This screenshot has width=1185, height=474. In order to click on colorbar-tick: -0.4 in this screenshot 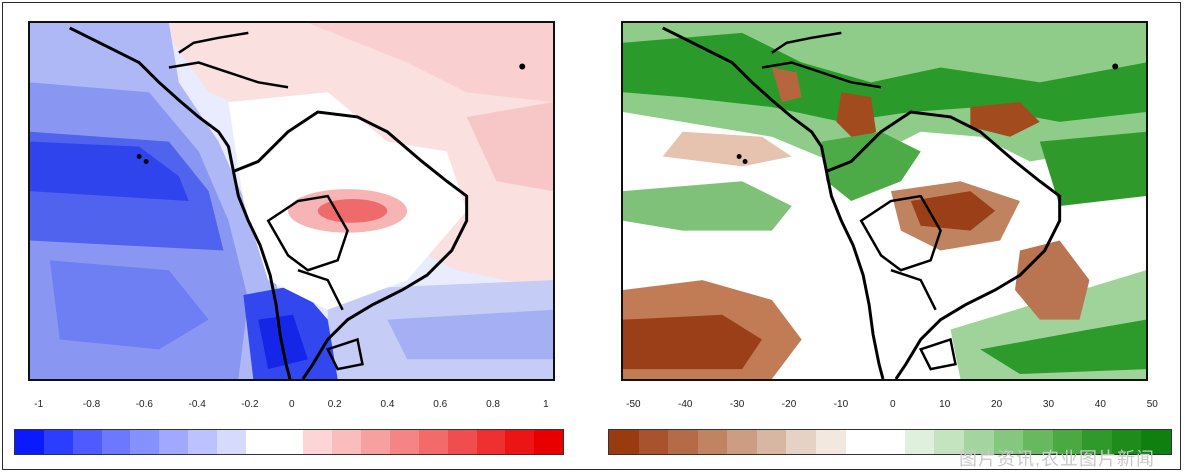, I will do `click(197, 404)`.